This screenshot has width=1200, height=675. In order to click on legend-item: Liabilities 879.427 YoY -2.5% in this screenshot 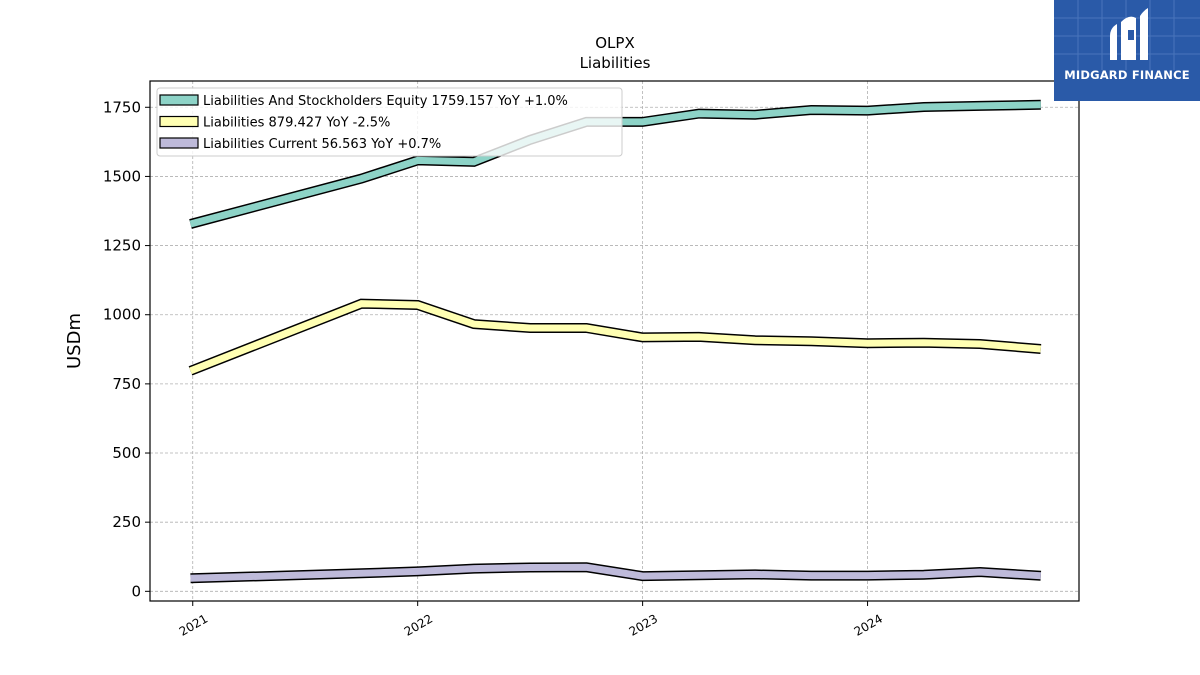, I will do `click(274, 123)`.